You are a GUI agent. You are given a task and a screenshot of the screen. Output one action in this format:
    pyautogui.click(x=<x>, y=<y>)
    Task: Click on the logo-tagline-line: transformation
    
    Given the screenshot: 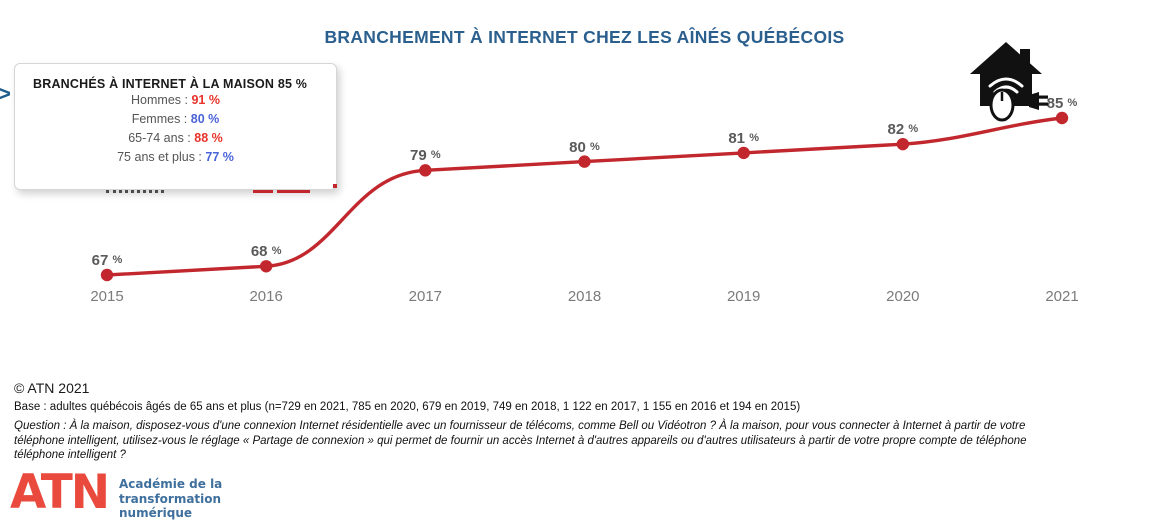 What is the action you would take?
    pyautogui.click(x=170, y=498)
    